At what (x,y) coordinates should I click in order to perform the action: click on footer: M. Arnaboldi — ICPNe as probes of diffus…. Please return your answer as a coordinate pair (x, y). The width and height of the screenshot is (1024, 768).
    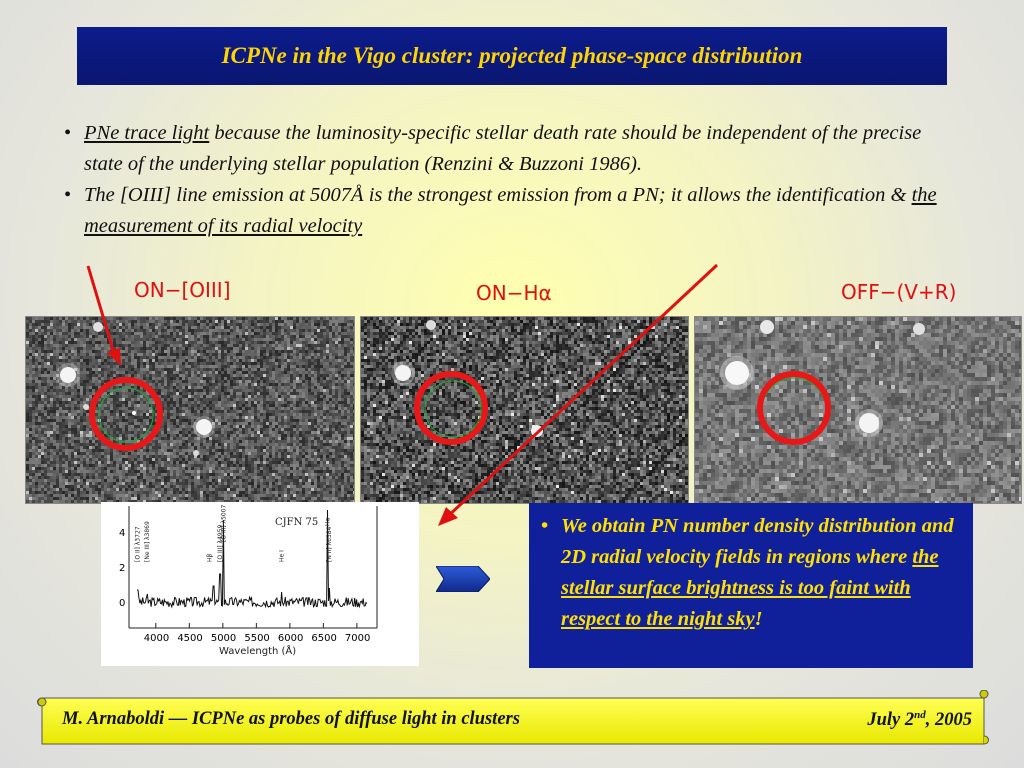
    Looking at the image, I should click on (517, 720).